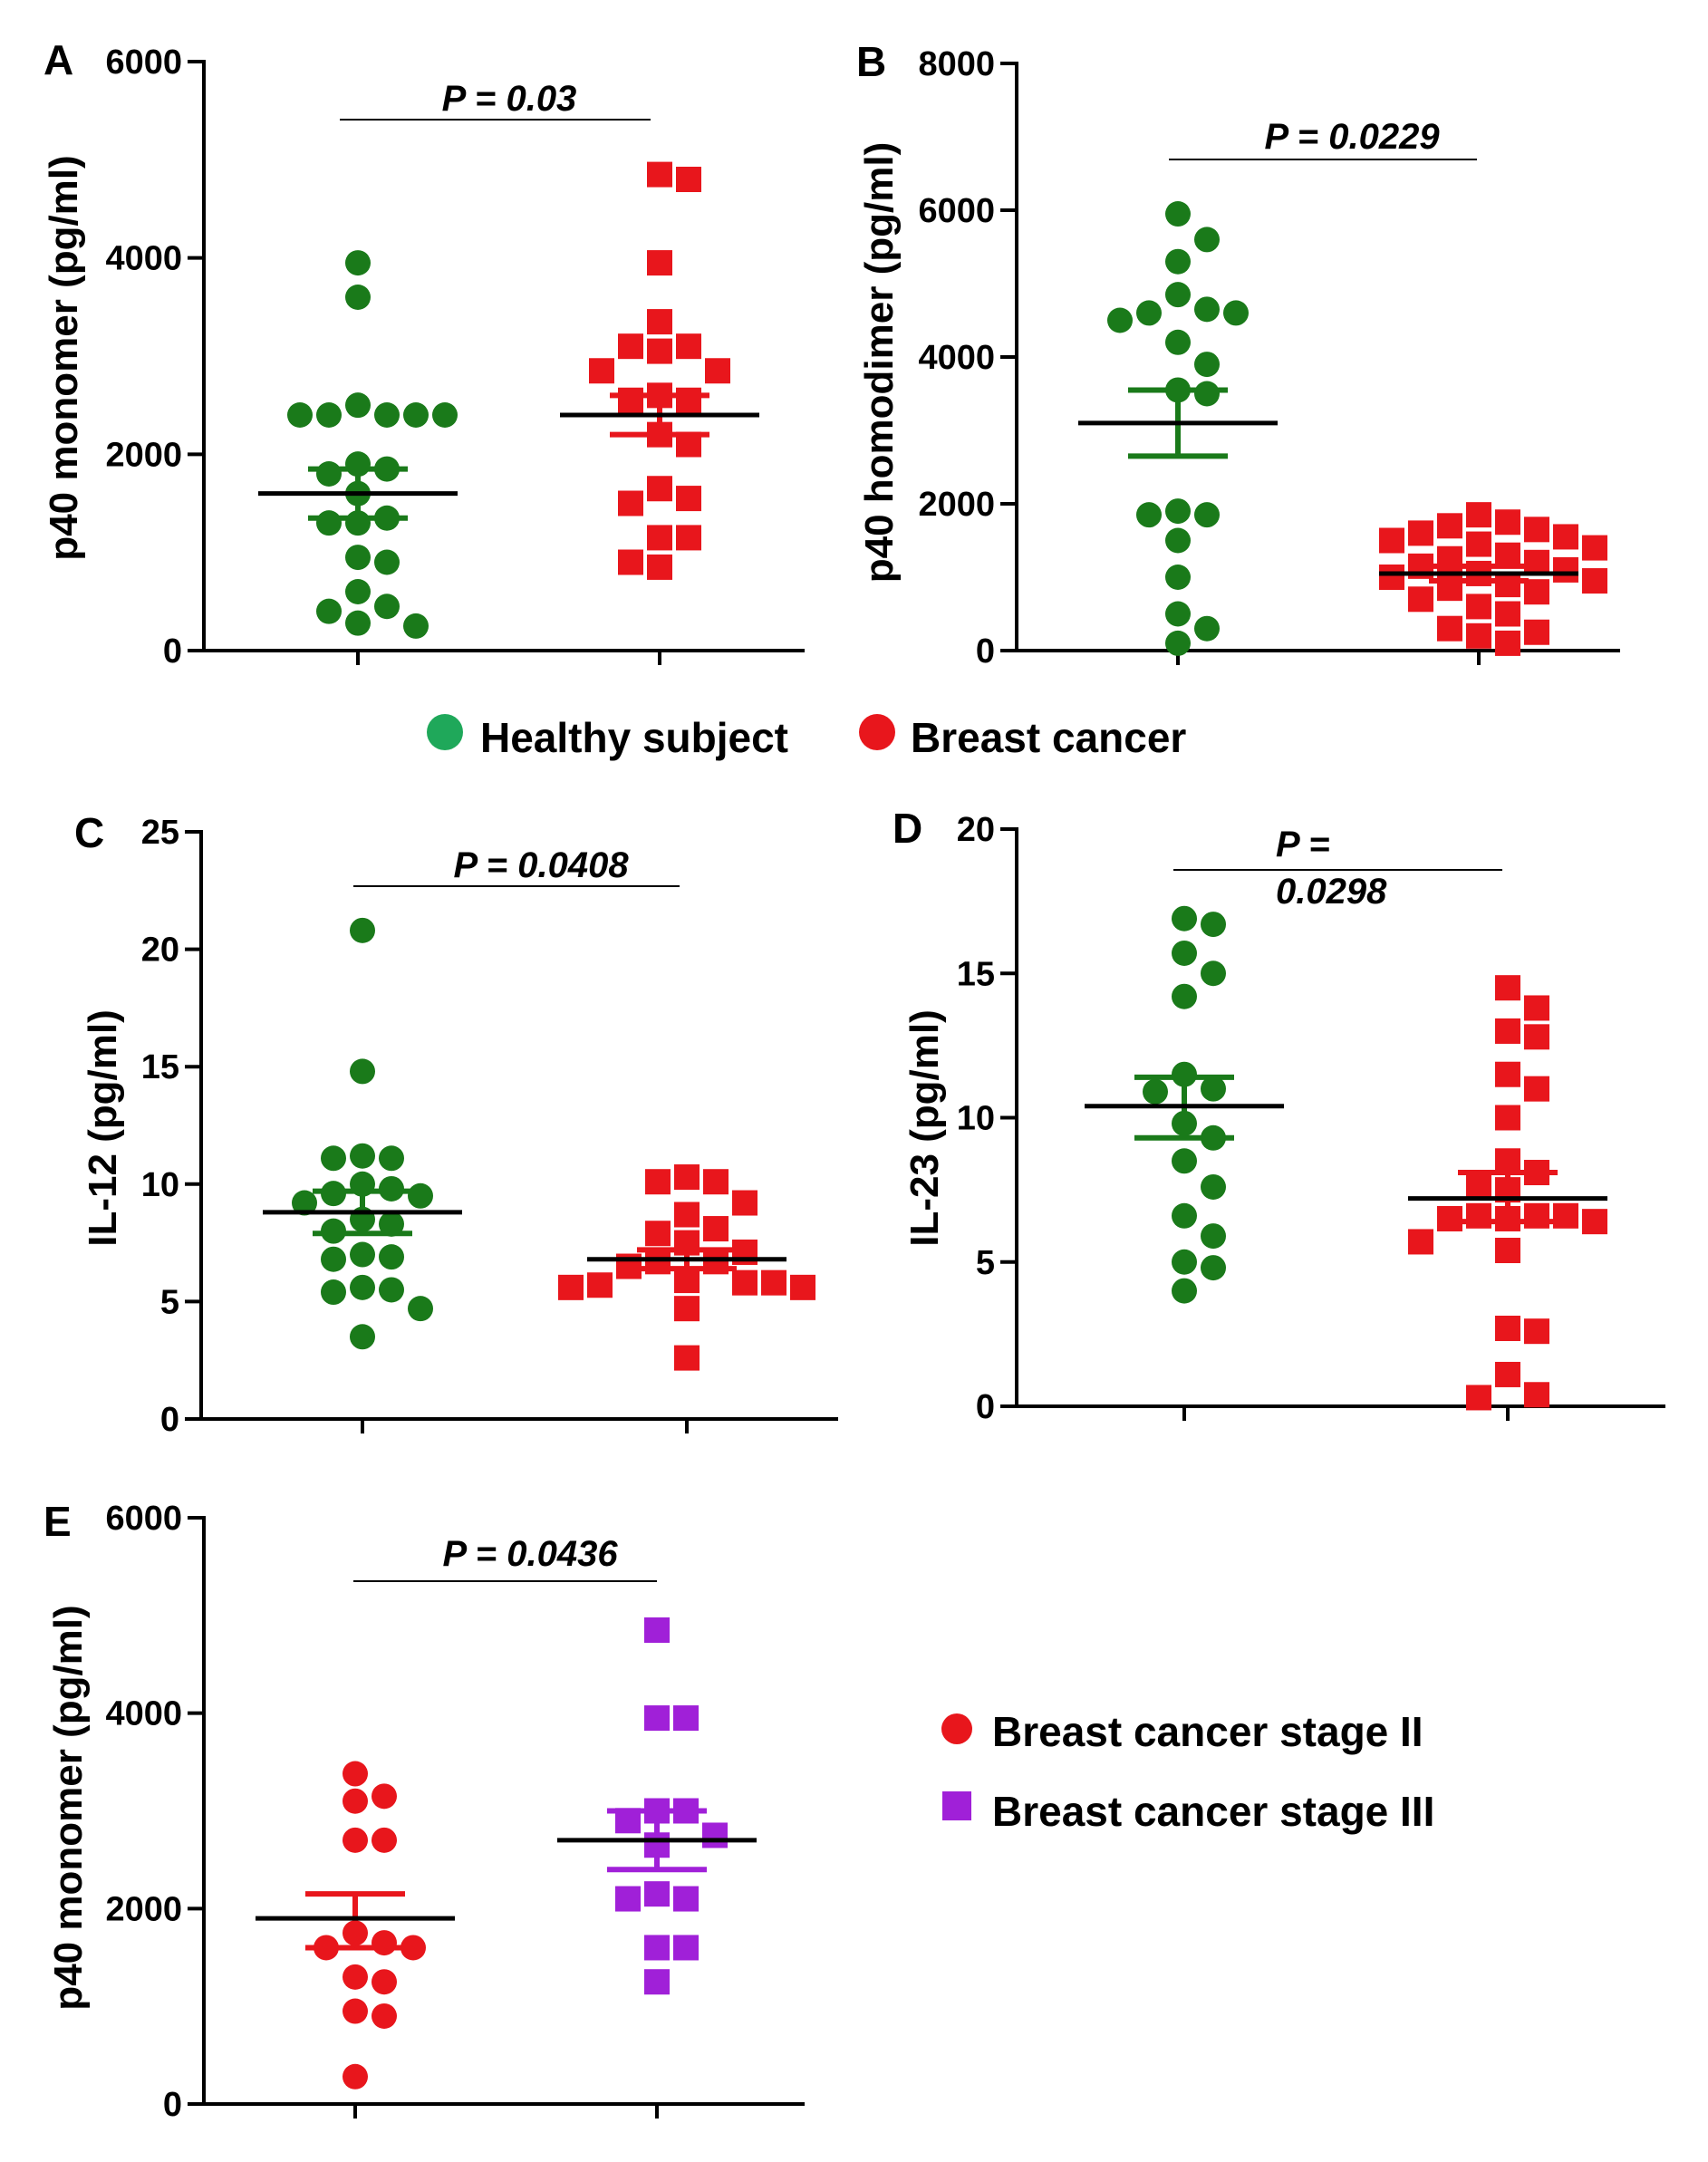 The height and width of the screenshot is (2162, 1708). Describe the element at coordinates (143, 455) in the screenshot. I see `y-tick-label: 2000` at that location.